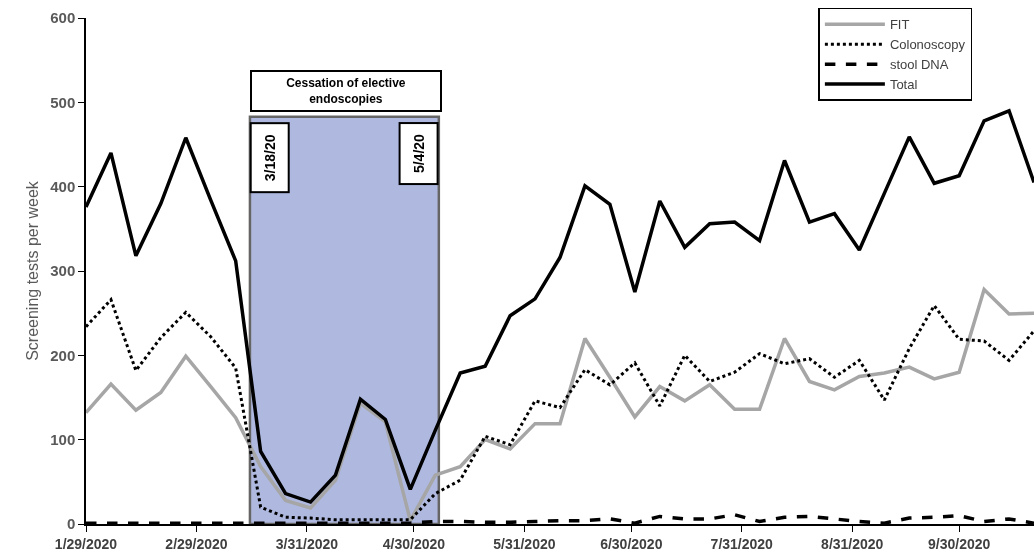 The height and width of the screenshot is (559, 1034). I want to click on y-tick-label: 0, so click(71, 524).